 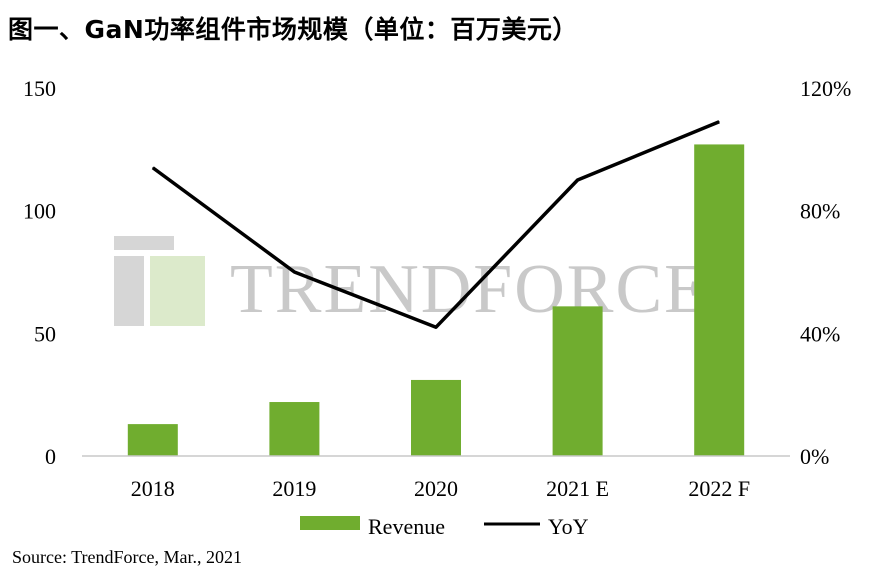 What do you see at coordinates (127, 557) in the screenshot?
I see `source-note: Source: TrendForce, Mar., 2021` at bounding box center [127, 557].